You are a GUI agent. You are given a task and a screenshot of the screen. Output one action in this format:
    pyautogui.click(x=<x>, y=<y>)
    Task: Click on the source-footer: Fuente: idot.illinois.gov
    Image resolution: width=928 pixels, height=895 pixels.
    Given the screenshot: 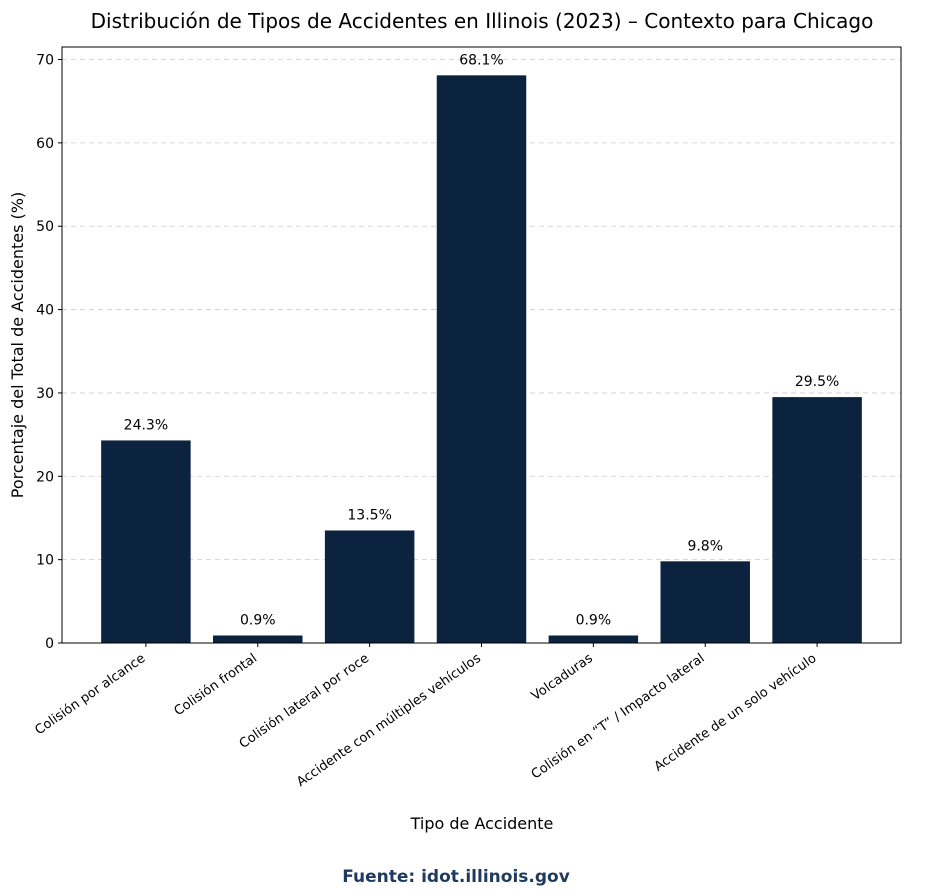 What is the action you would take?
    pyautogui.click(x=456, y=877)
    